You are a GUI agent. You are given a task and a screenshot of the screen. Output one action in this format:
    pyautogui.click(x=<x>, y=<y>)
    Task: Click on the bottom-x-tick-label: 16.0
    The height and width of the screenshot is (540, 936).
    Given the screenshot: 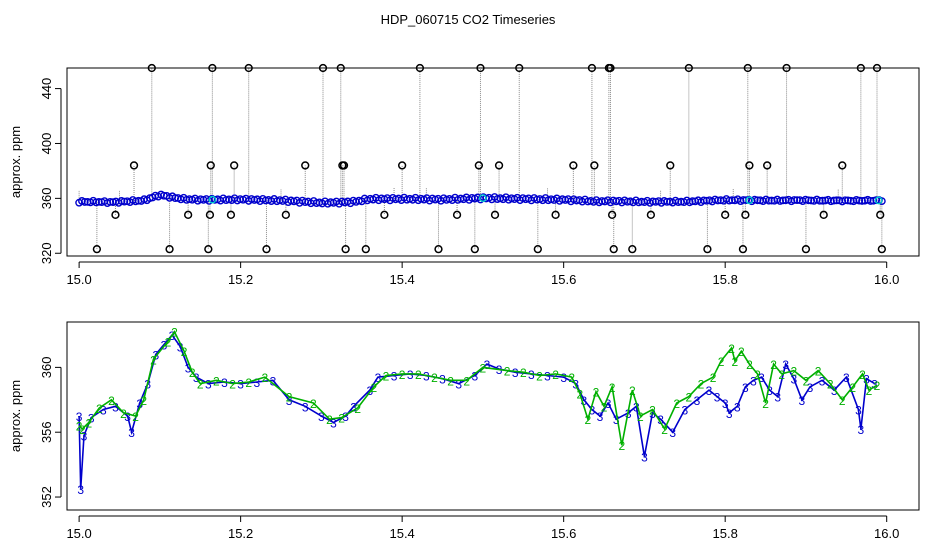 What is the action you would take?
    pyautogui.click(x=886, y=533)
    